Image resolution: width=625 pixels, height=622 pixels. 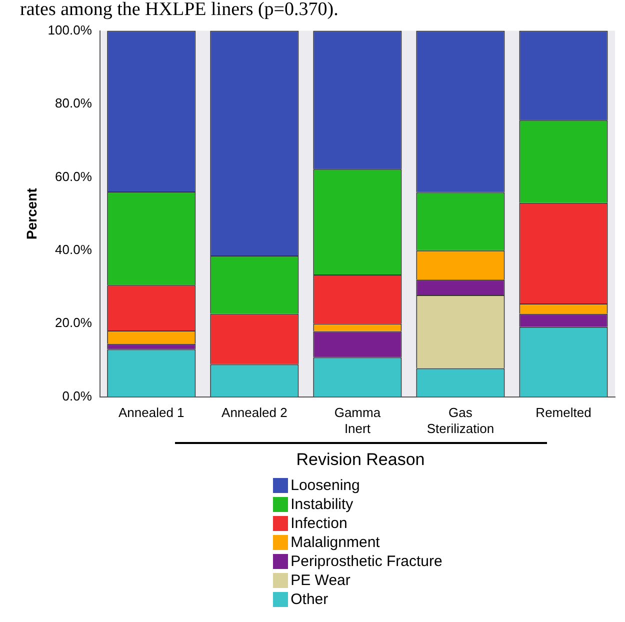 What do you see at coordinates (335, 542) in the screenshot?
I see `legend-label: Malalignment` at bounding box center [335, 542].